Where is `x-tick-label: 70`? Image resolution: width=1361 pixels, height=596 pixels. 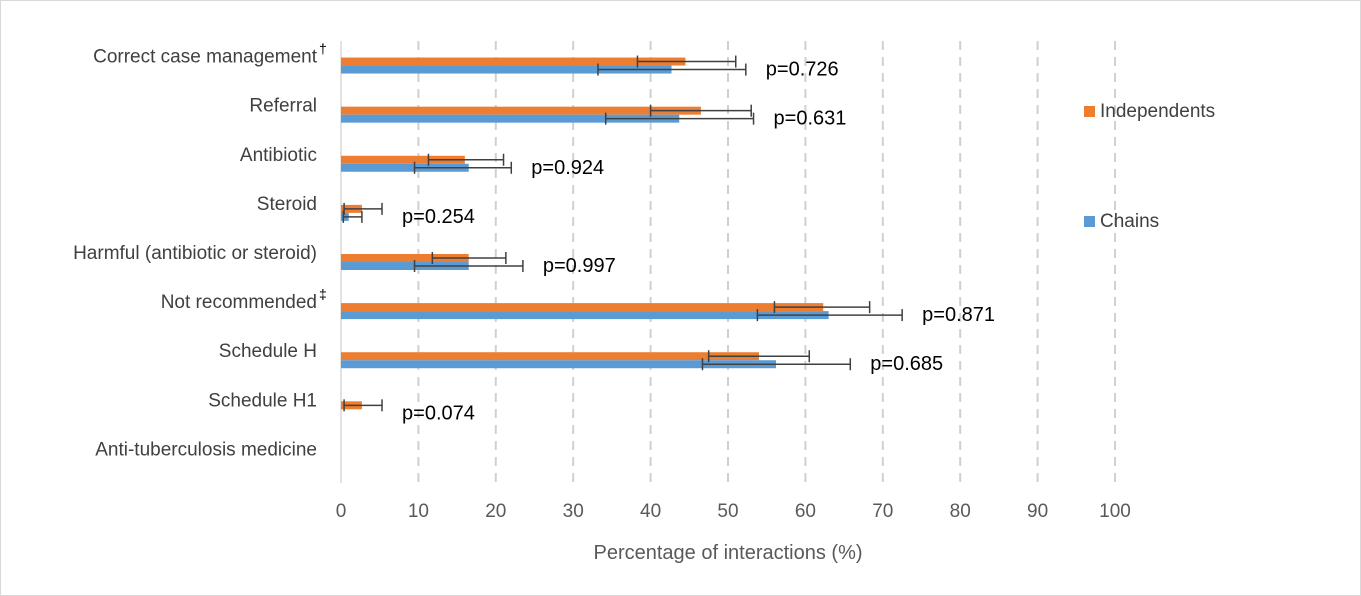
x-tick-label: 70 is located at coordinates (882, 511).